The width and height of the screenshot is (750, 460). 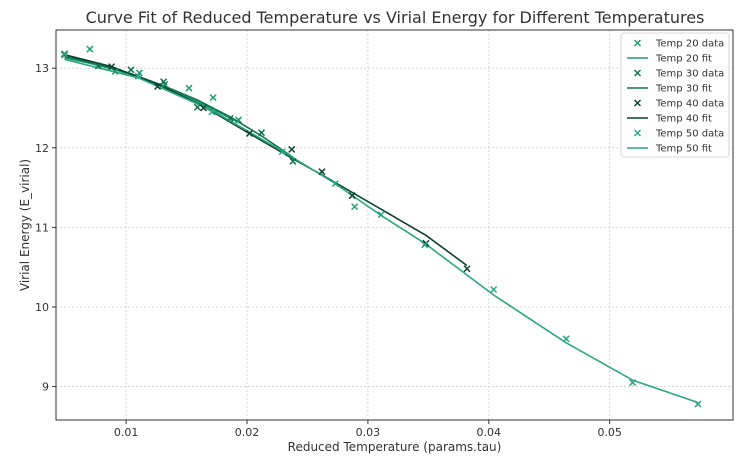 I want to click on y-tick-label: 11, so click(x=42, y=227).